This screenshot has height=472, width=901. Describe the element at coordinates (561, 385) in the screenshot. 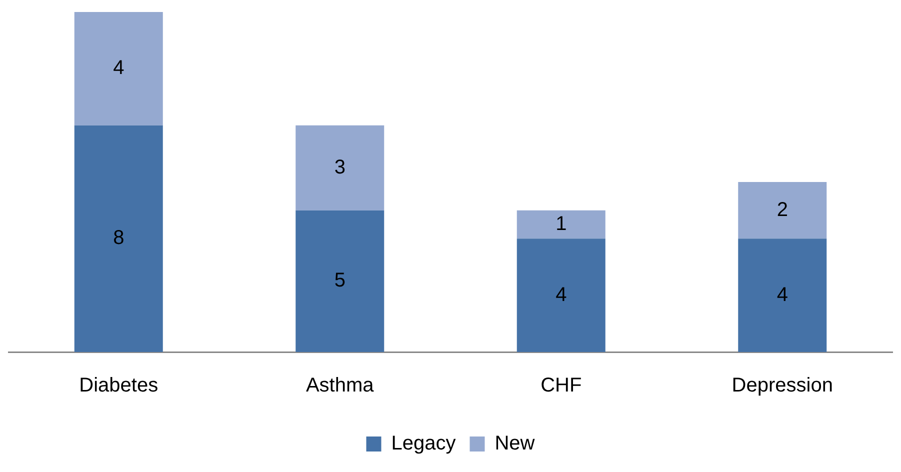

I see `x-tick-label: CHF` at that location.